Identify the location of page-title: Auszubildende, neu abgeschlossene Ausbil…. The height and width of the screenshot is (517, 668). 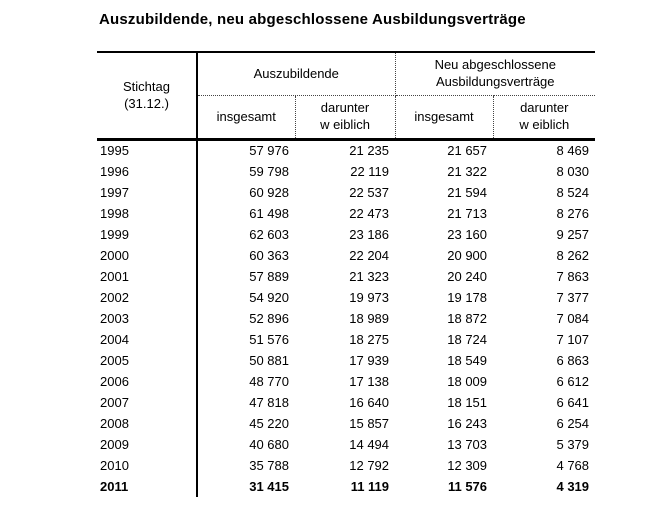
(312, 19).